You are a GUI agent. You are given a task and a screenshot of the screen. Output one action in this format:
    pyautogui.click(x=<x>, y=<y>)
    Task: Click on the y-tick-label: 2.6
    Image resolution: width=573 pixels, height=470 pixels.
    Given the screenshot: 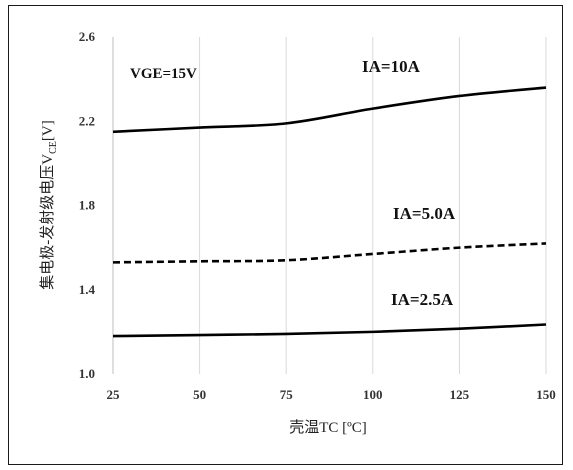 What is the action you would take?
    pyautogui.click(x=87, y=36)
    